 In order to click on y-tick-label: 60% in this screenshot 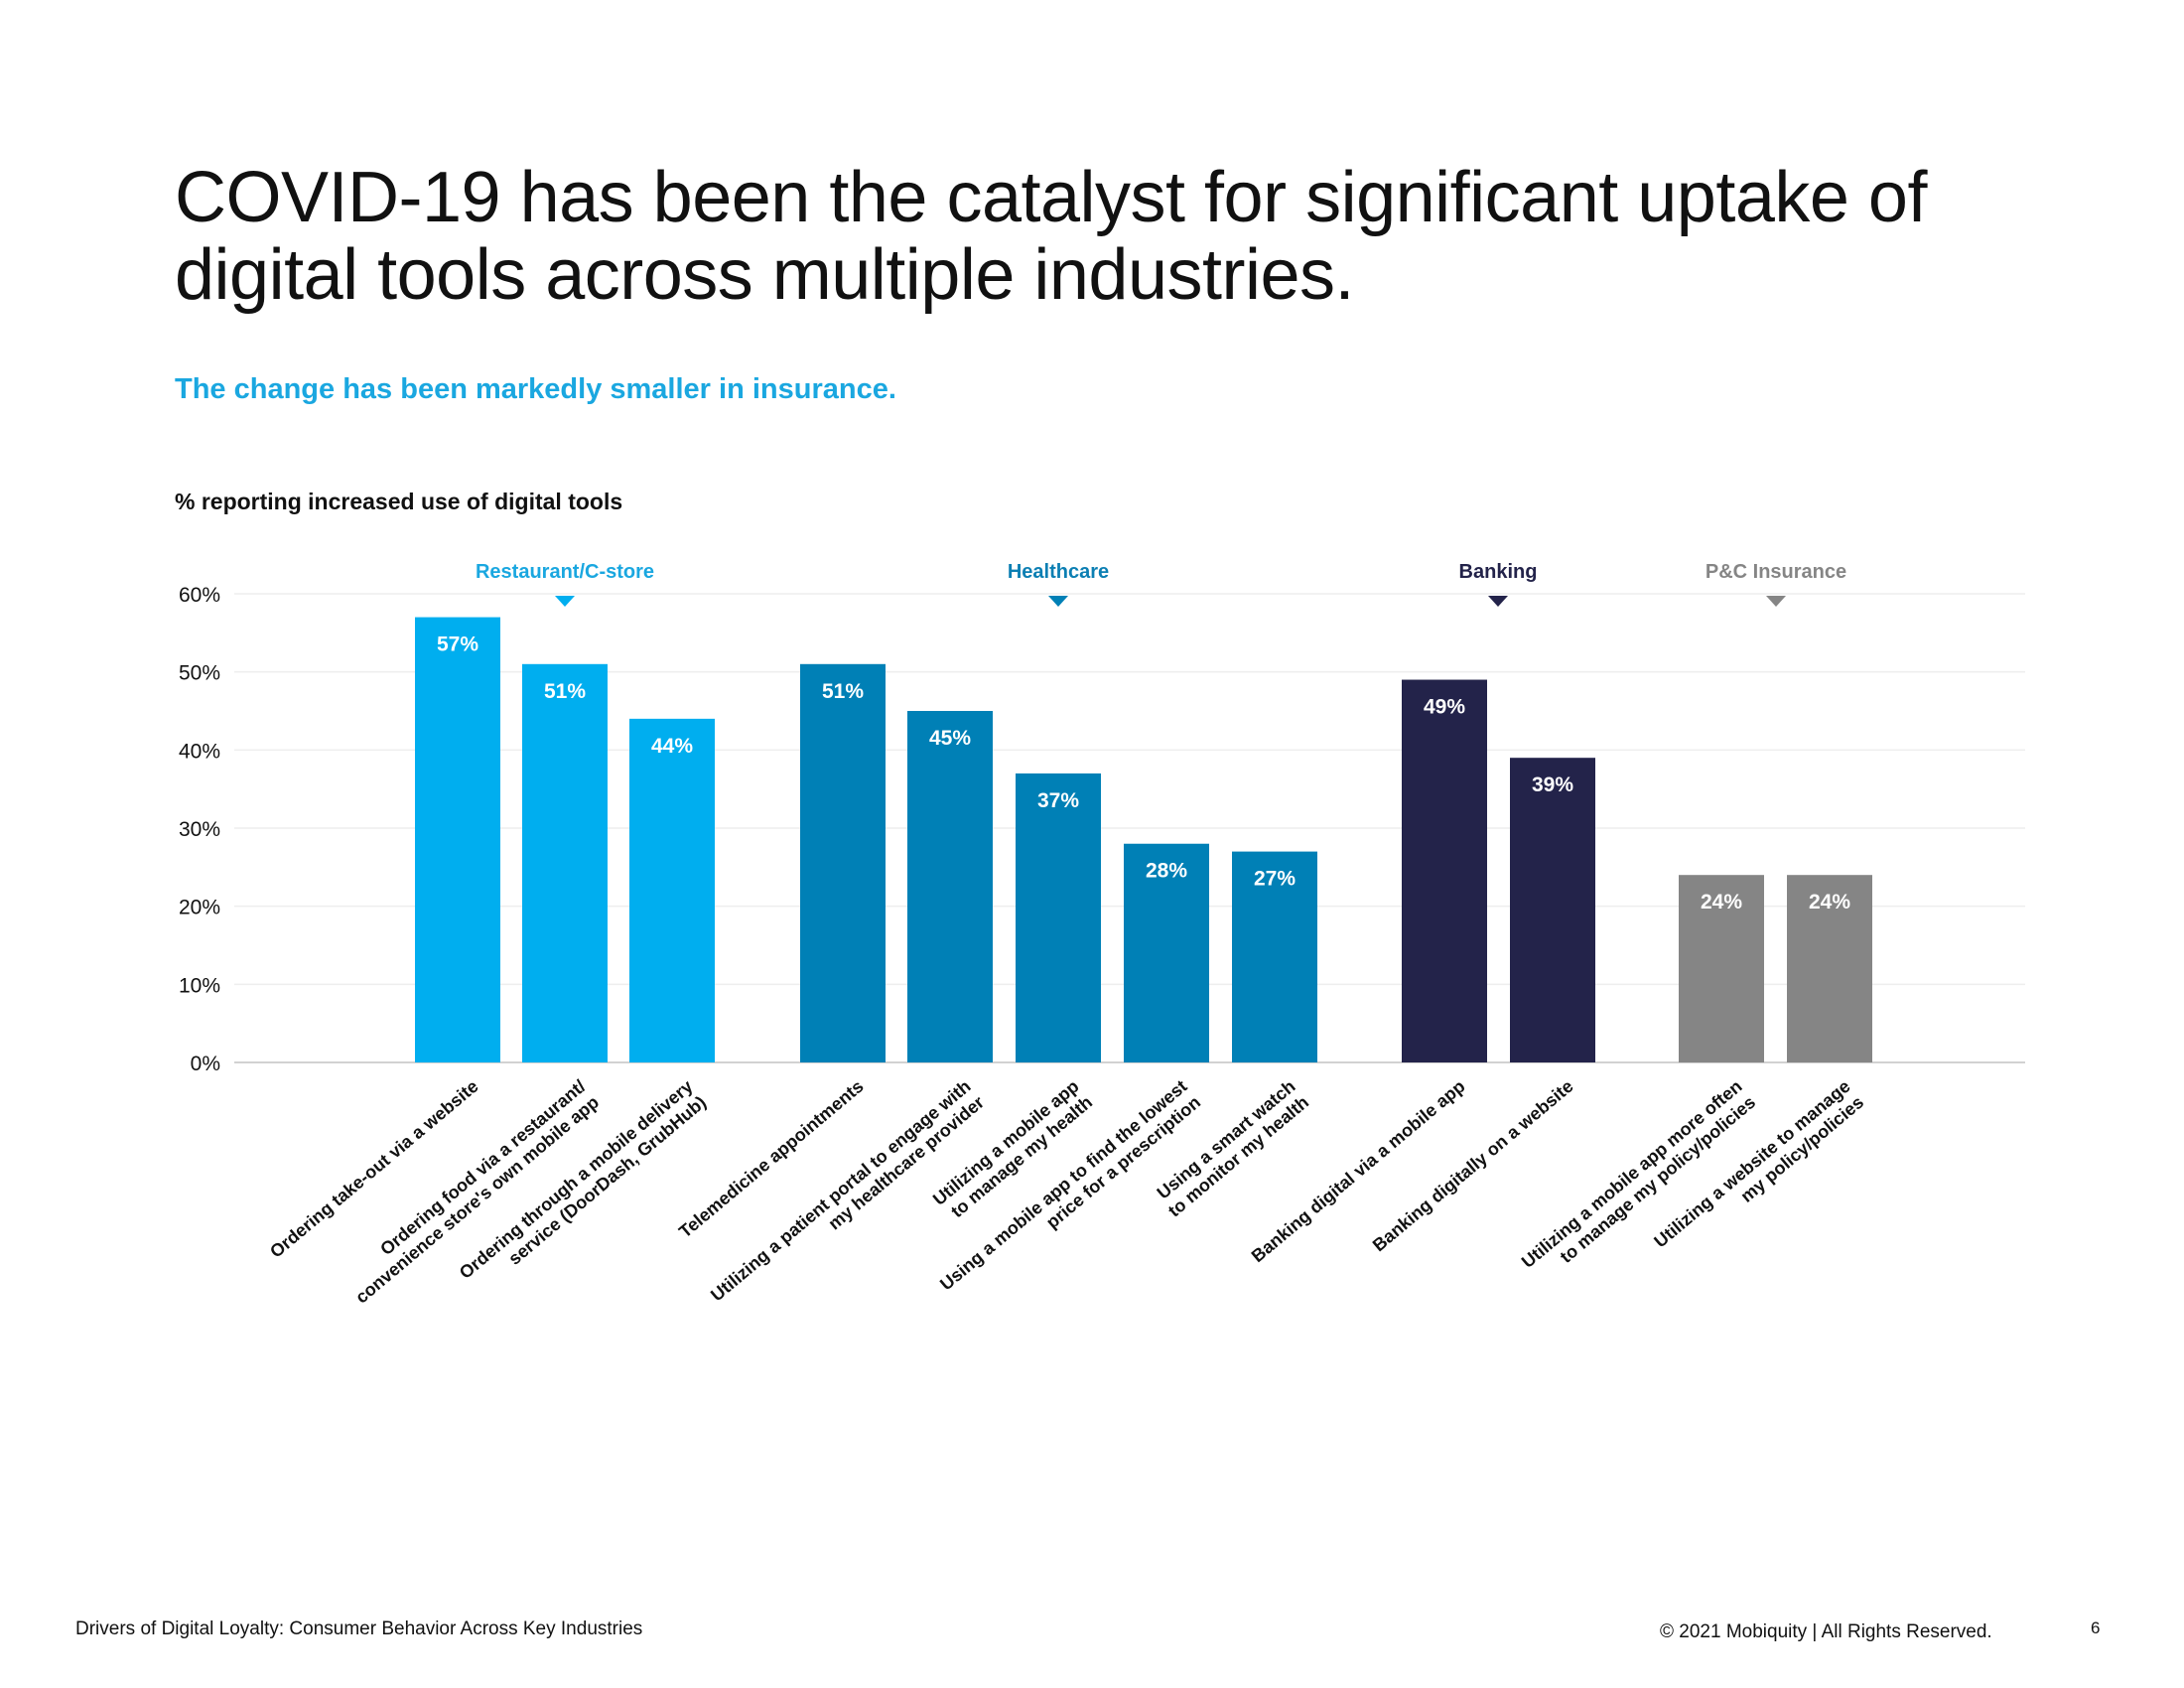, I will do `click(199, 595)`.